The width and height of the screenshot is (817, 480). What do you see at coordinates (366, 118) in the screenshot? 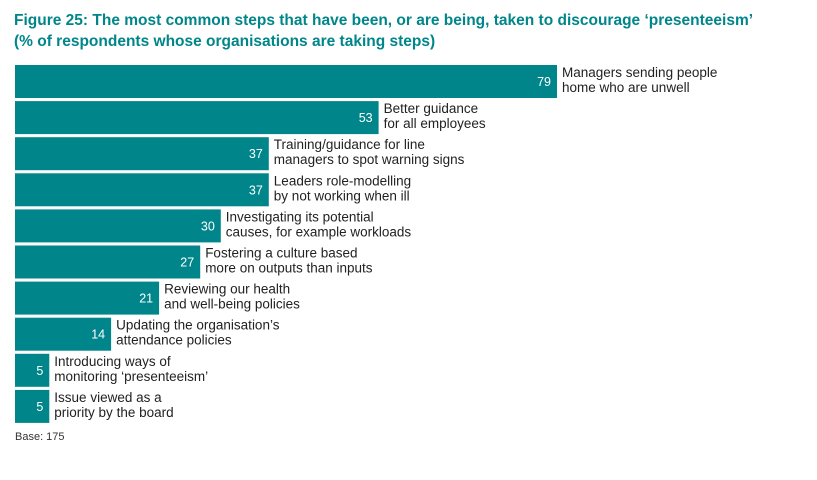
I see `bar-value-label: 53` at bounding box center [366, 118].